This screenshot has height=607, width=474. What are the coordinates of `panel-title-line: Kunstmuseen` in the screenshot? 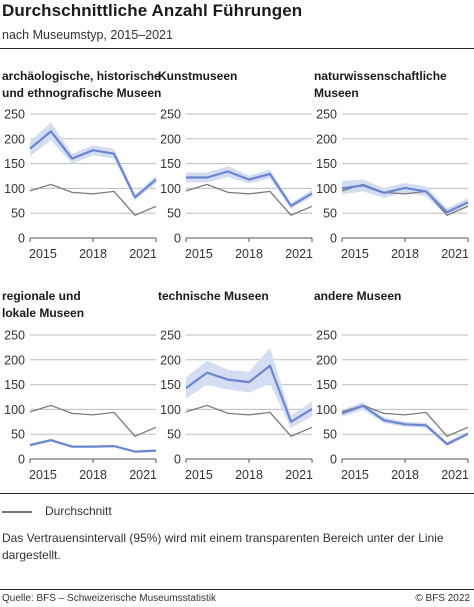 It's located at (198, 76).